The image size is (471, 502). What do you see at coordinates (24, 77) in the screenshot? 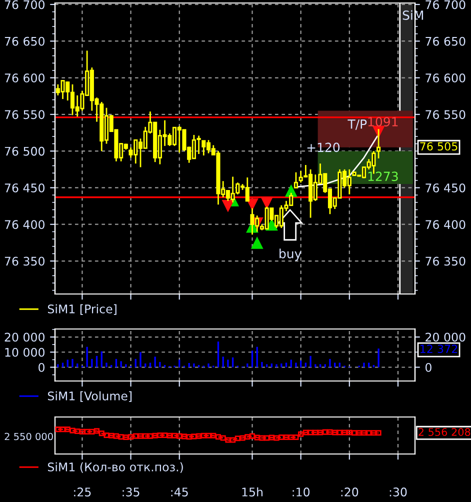
I see `y-tick-label: 76 600` at bounding box center [24, 77].